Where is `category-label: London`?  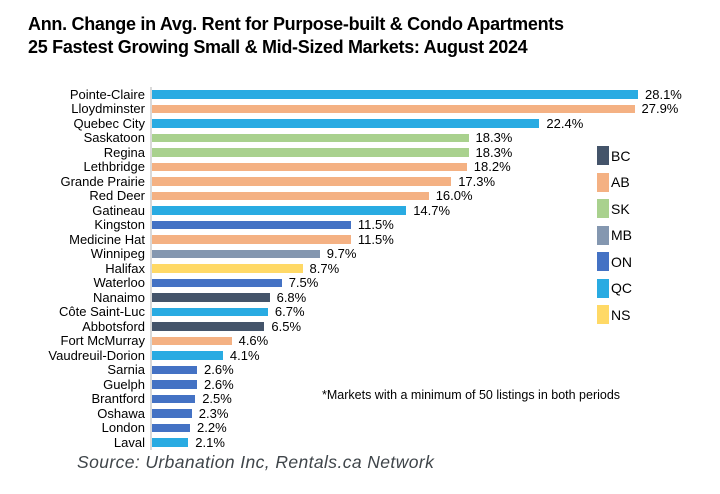
category-label: London is located at coordinates (123, 428).